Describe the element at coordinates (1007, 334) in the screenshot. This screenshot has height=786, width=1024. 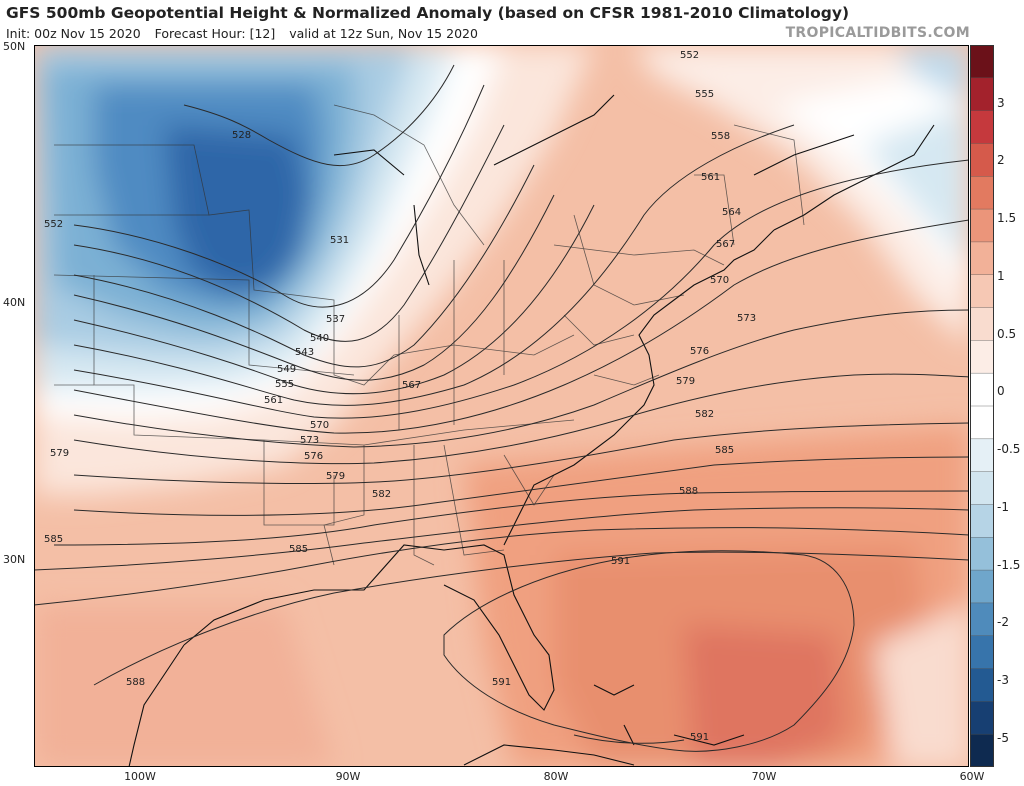
I see `colorbar-tick: 0.5` at that location.